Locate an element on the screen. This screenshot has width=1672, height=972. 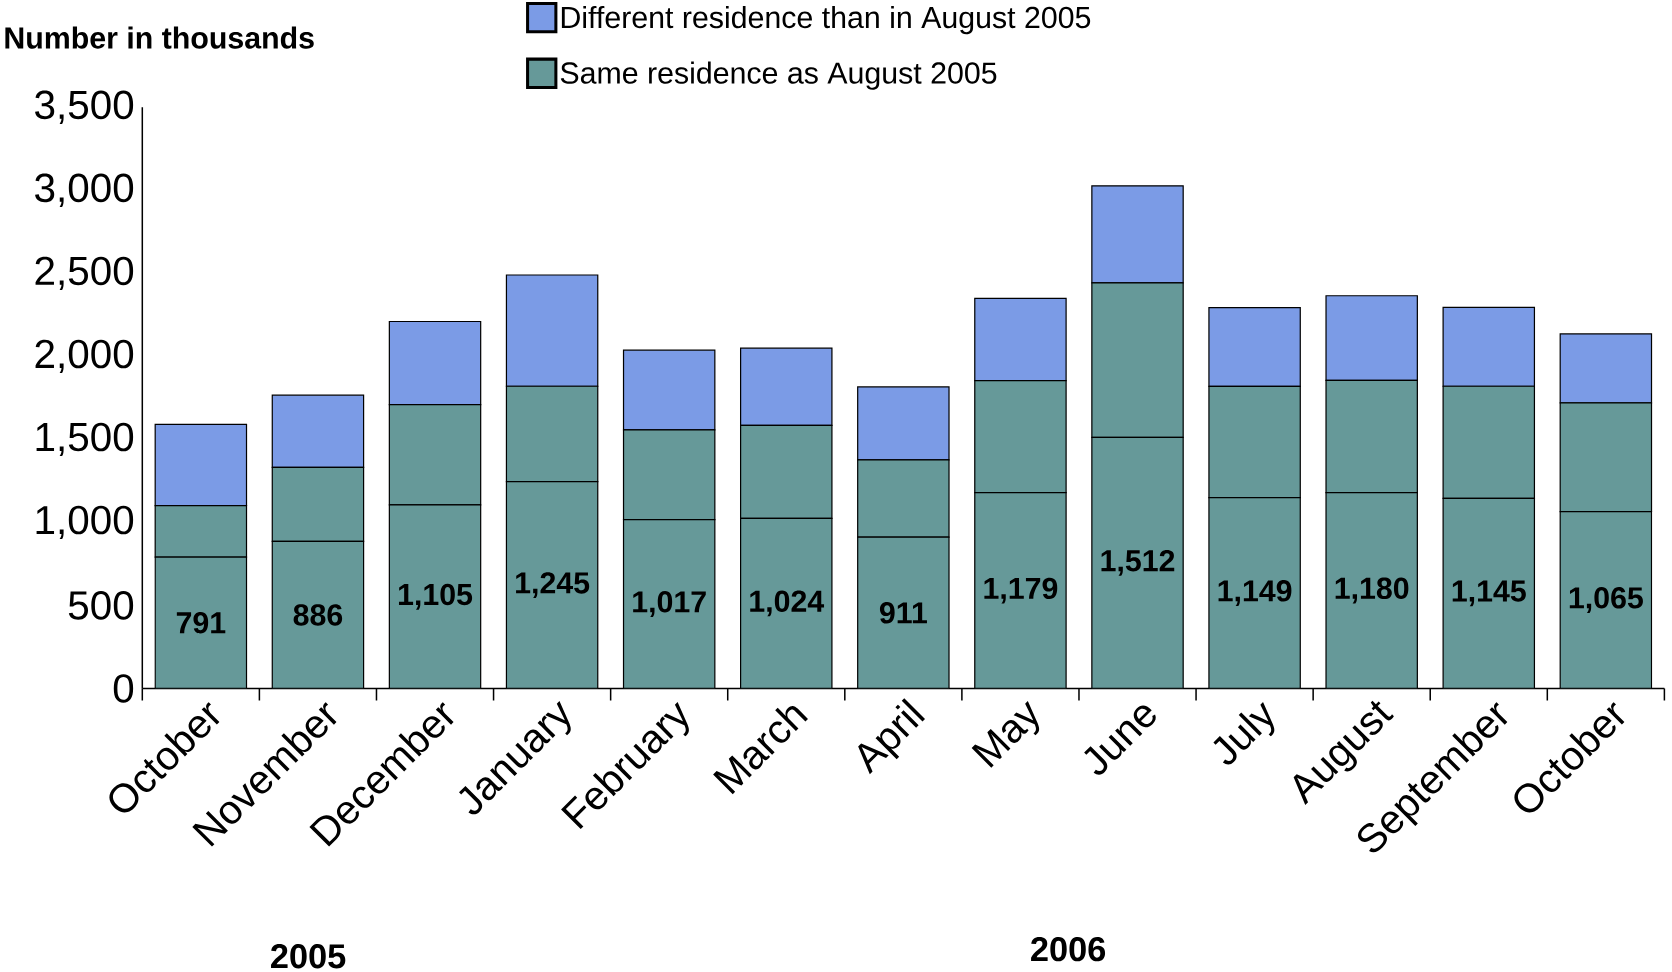
y-tick-label: 0 is located at coordinates (123, 688).